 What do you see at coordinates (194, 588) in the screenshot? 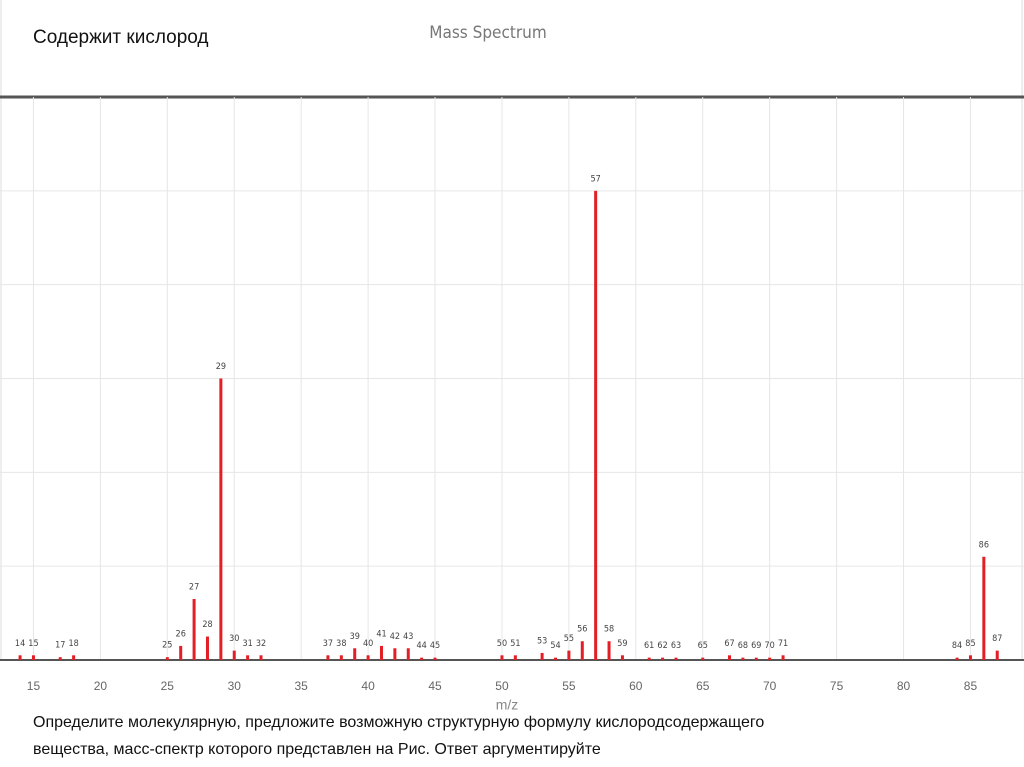
I see `peak-label: 27` at bounding box center [194, 588].